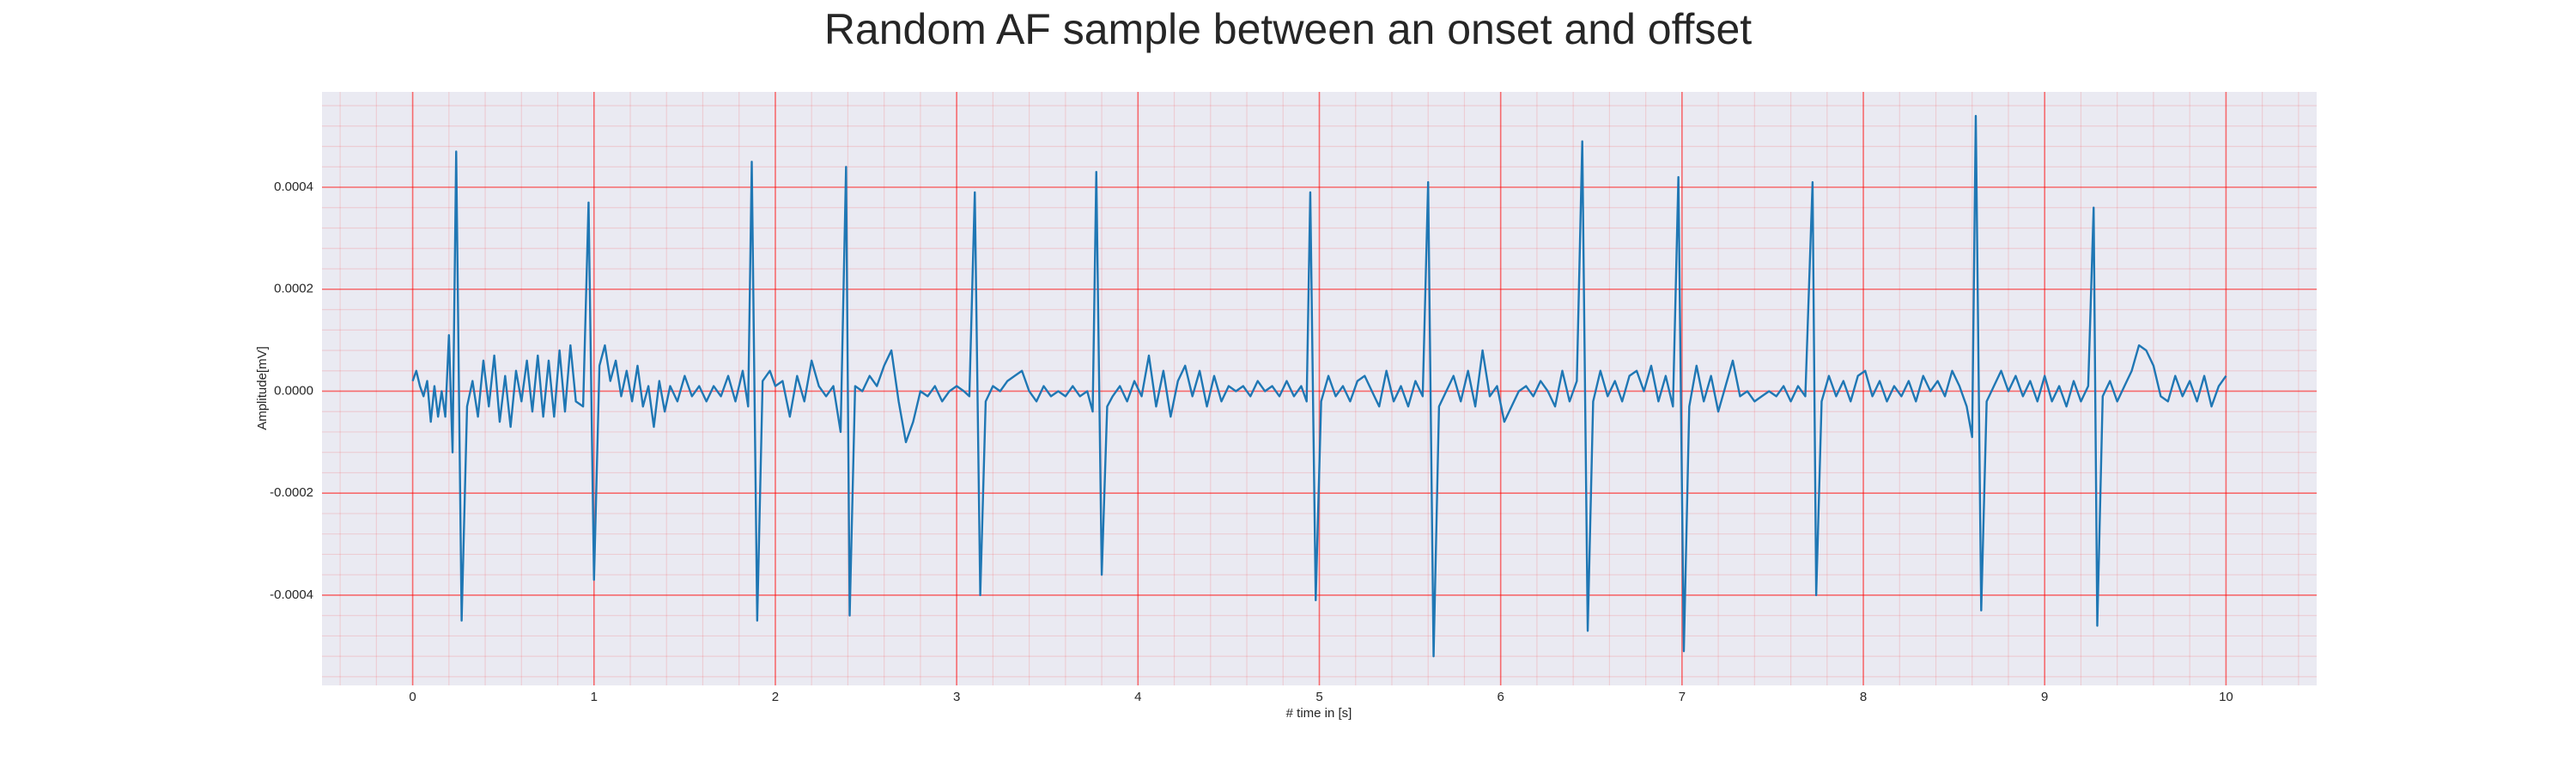 The image size is (2576, 773). What do you see at coordinates (1137, 697) in the screenshot?
I see `x-tick-label: 4` at bounding box center [1137, 697].